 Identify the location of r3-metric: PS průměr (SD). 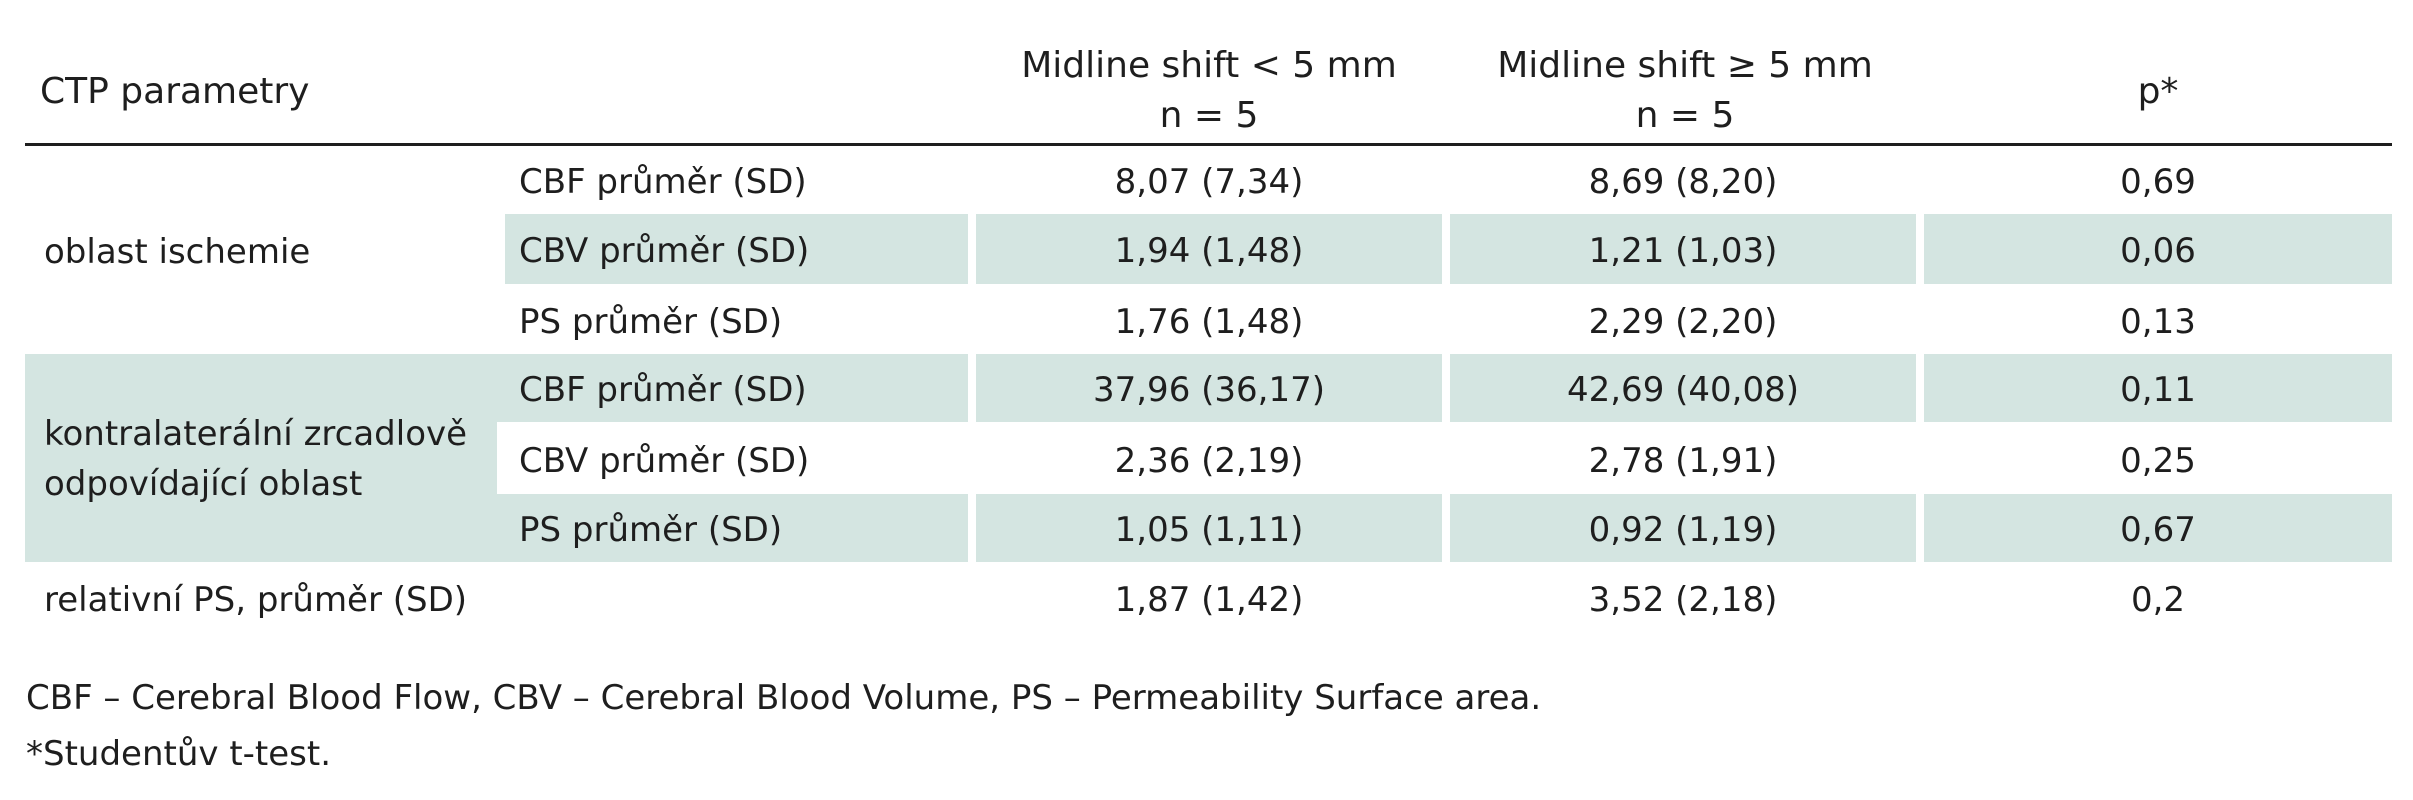
(651, 322).